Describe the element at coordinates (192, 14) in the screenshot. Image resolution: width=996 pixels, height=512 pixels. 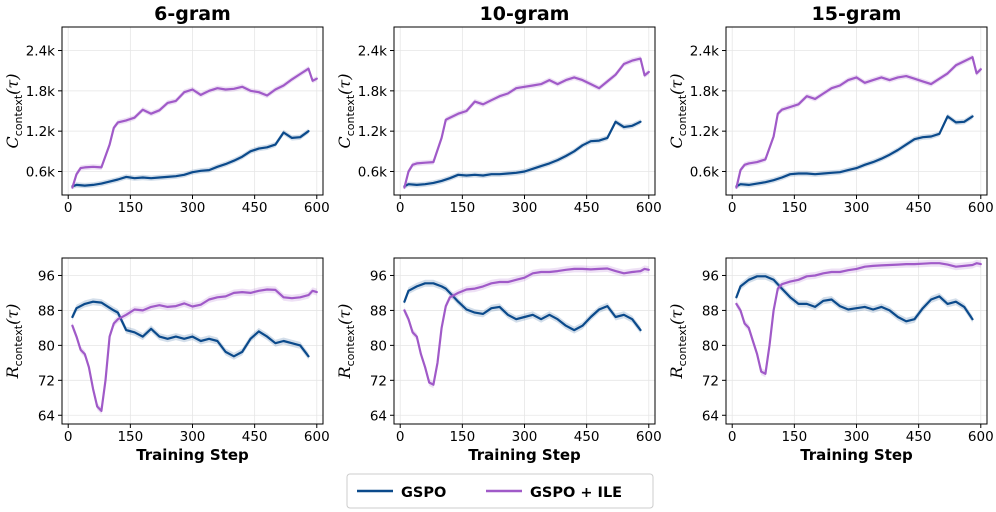
I see `subplot-title: 6-gram` at that location.